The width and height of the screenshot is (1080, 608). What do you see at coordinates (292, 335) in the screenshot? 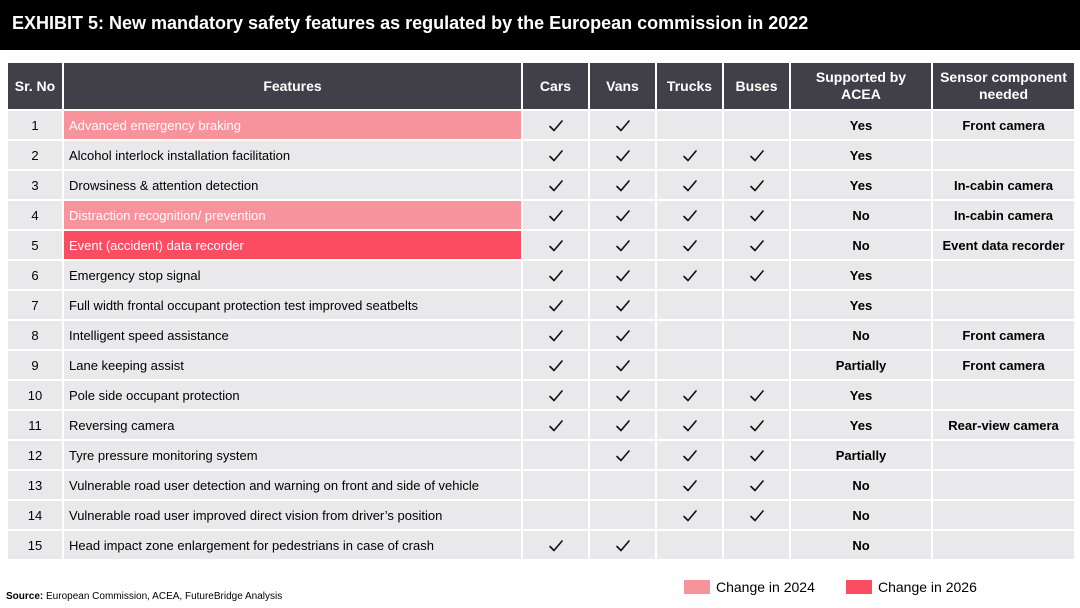
I see `row-feature: Intelligent speed assistance` at bounding box center [292, 335].